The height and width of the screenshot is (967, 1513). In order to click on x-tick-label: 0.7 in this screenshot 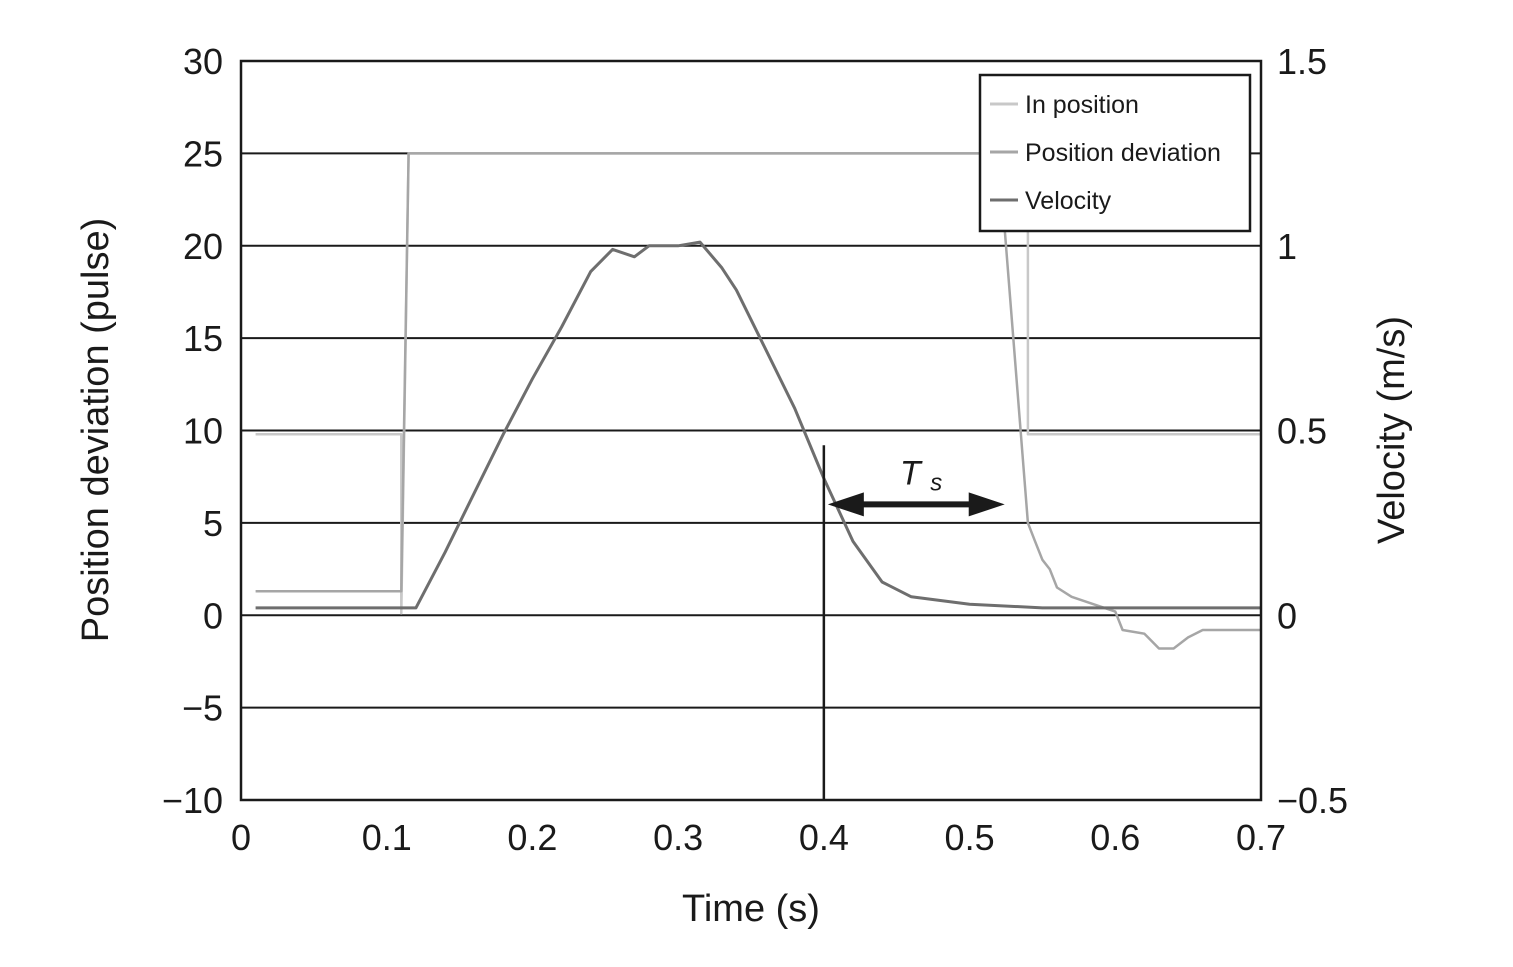, I will do `click(1261, 837)`.